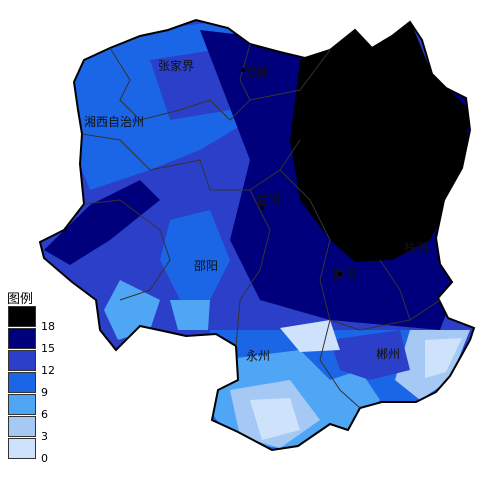 This screenshot has width=497, height=478. What do you see at coordinates (114, 121) in the screenshot?
I see `label-xiangxi: 湘西自治州` at bounding box center [114, 121].